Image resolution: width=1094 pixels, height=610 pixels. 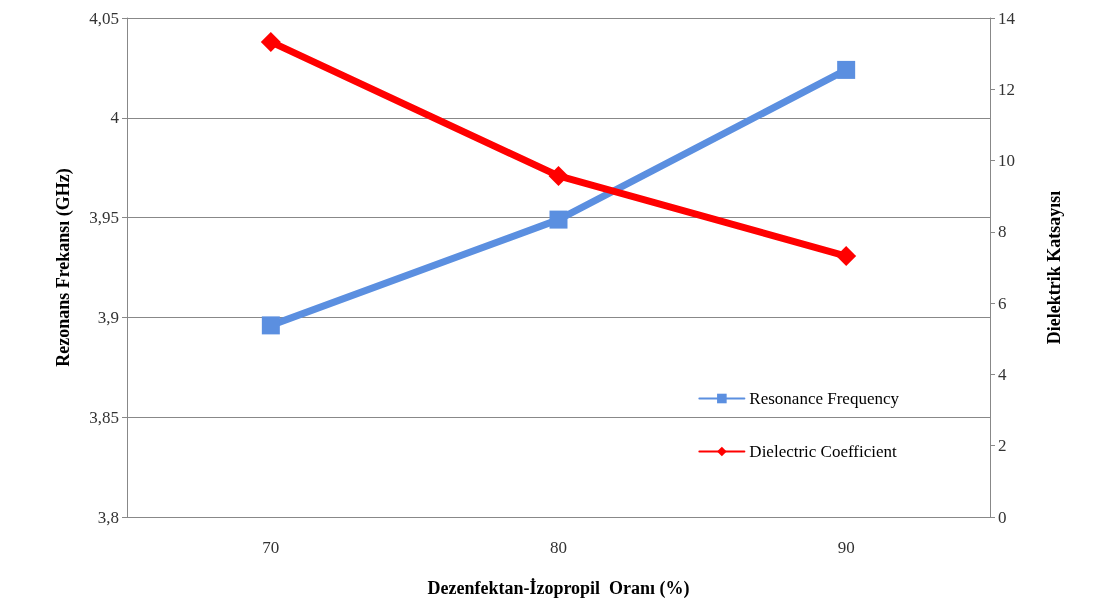 I want to click on y2-tick-label: 0, so click(x=1002, y=517).